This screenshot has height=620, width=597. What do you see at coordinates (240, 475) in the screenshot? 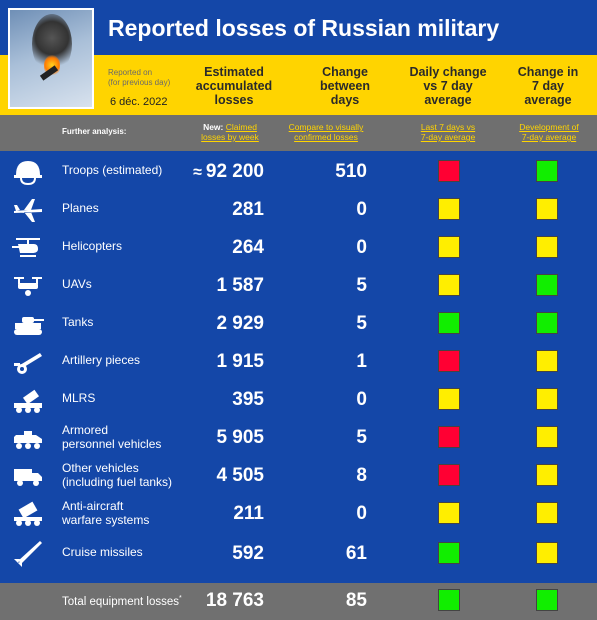
I see `row-value: 4 505` at bounding box center [240, 475].